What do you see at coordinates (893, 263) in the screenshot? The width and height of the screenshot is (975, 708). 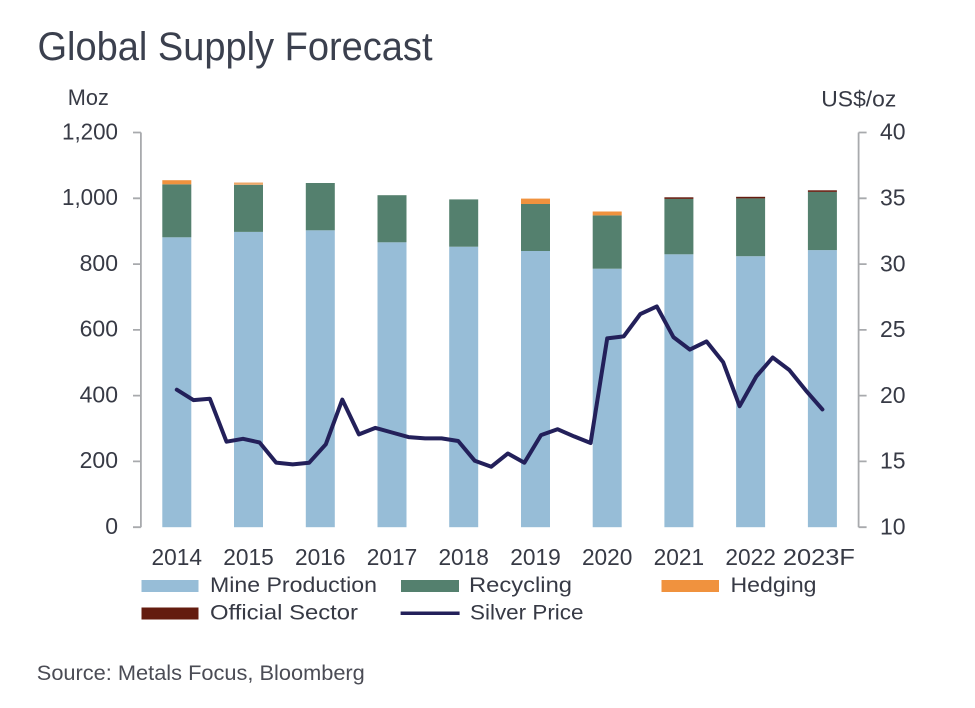 I see `svg-text: 30` at bounding box center [893, 263].